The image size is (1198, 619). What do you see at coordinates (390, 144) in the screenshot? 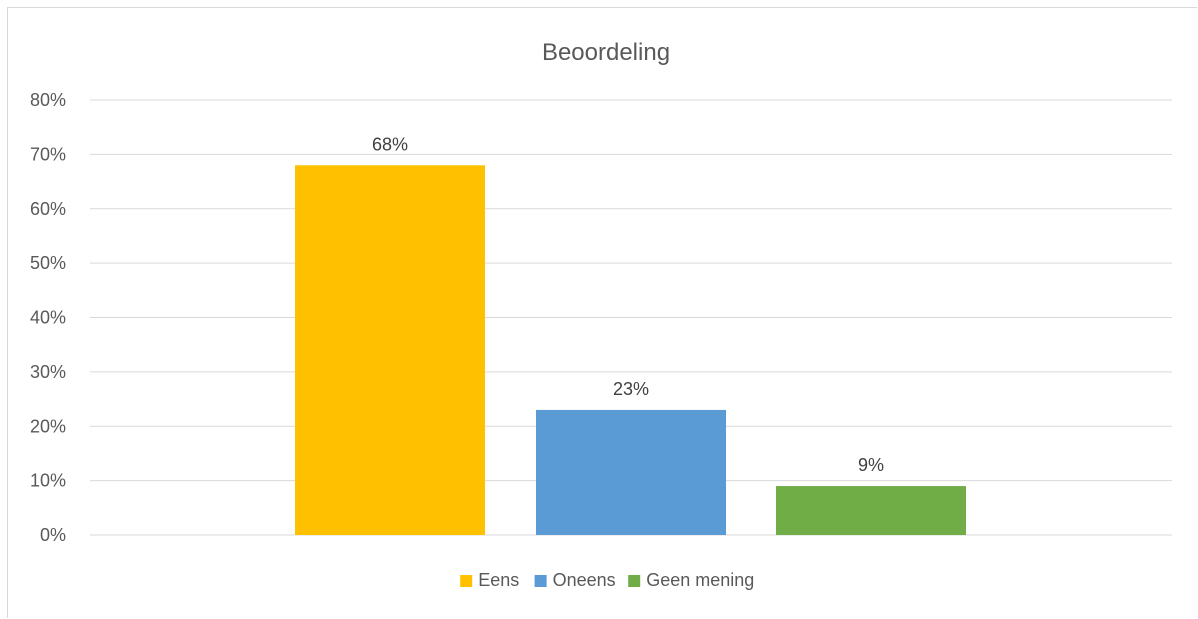
I see `data-label: 68%` at bounding box center [390, 144].